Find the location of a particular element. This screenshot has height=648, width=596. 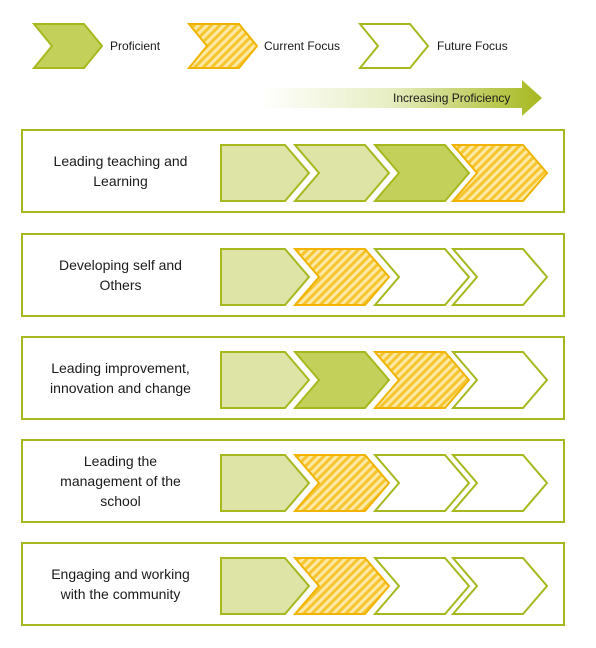

competency-label: Developing self and Others is located at coordinates (120, 275).